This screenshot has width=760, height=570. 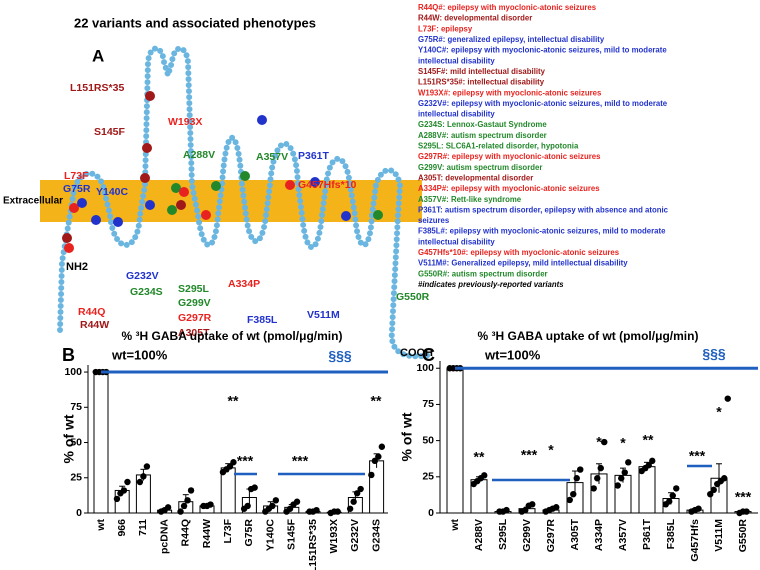 What do you see at coordinates (480, 167) in the screenshot?
I see `legend-entry: G299V: autism spectrum disorder` at bounding box center [480, 167].